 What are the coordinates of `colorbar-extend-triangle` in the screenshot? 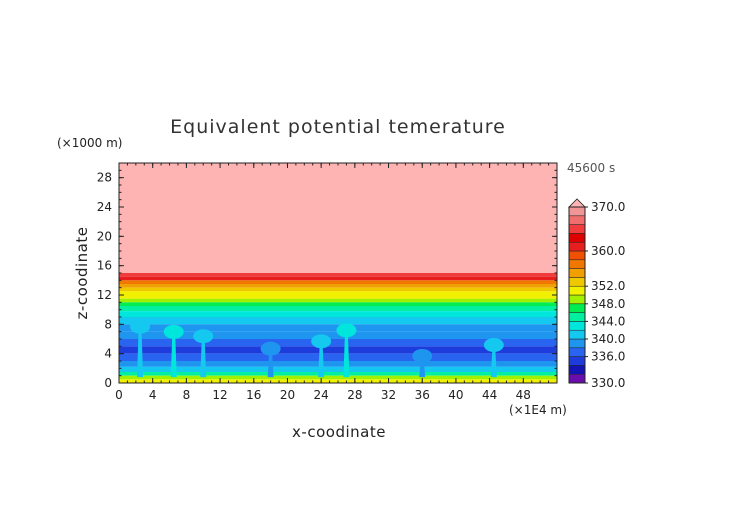 It's located at (577, 203).